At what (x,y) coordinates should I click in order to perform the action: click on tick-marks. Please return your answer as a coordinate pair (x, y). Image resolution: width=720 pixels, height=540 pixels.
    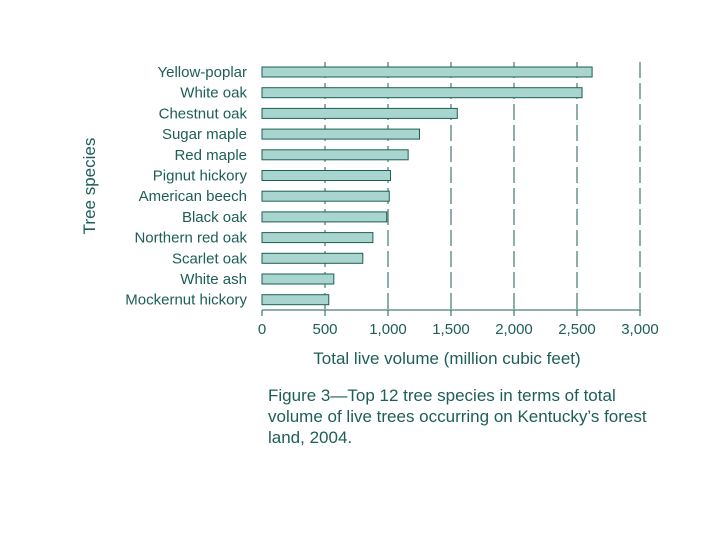
    Looking at the image, I should click on (451, 313).